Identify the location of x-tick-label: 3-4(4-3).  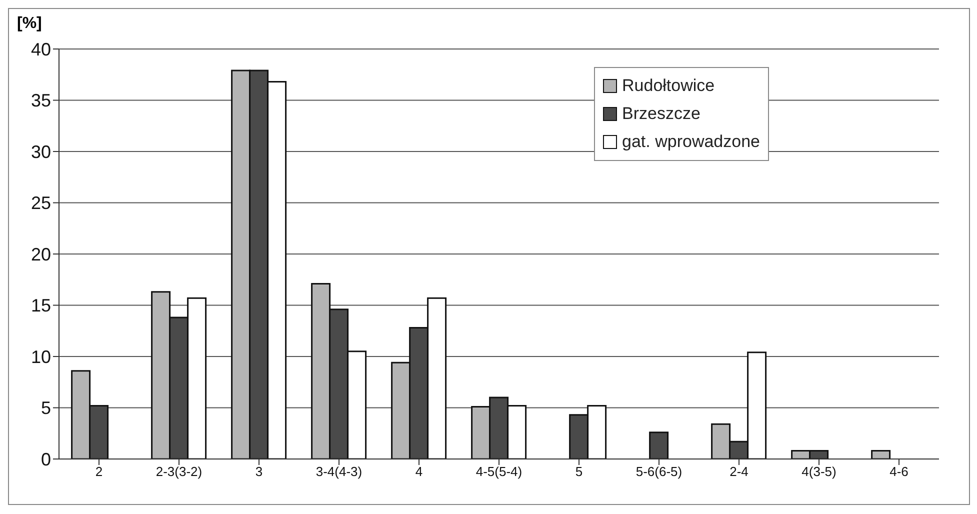
(339, 472).